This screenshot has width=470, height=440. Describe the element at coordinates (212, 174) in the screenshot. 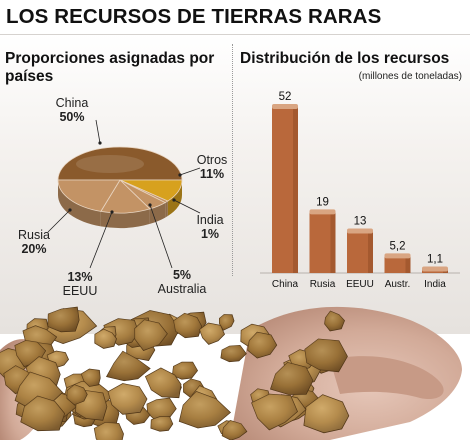

I see `pie-label-value: 11%` at that location.